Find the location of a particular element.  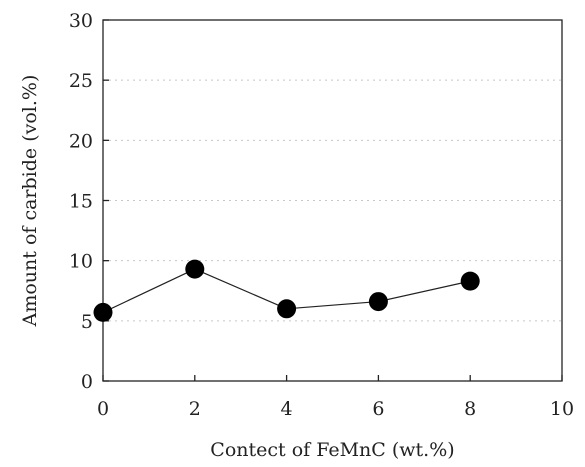

x-axis-title: Contect of FeMnC (wt.%) is located at coordinates (332, 450).